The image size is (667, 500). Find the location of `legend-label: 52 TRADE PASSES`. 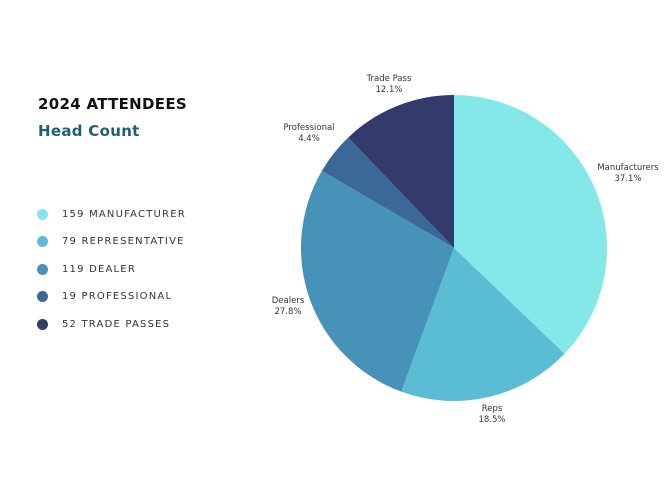

legend-label: 52 TRADE PASSES is located at coordinates (116, 324).